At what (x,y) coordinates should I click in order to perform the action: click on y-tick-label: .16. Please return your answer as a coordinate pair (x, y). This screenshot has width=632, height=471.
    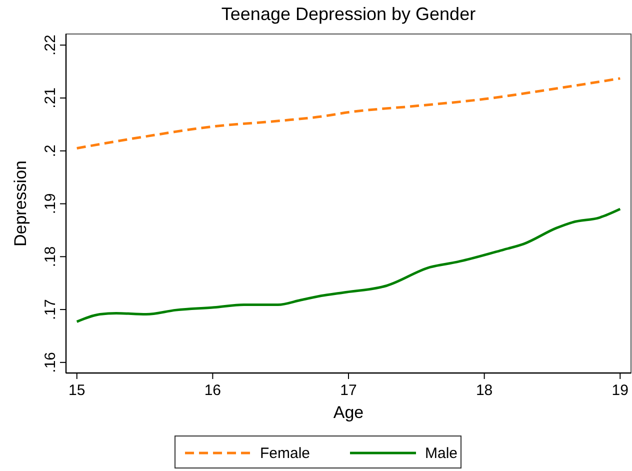
    Looking at the image, I should click on (50, 362).